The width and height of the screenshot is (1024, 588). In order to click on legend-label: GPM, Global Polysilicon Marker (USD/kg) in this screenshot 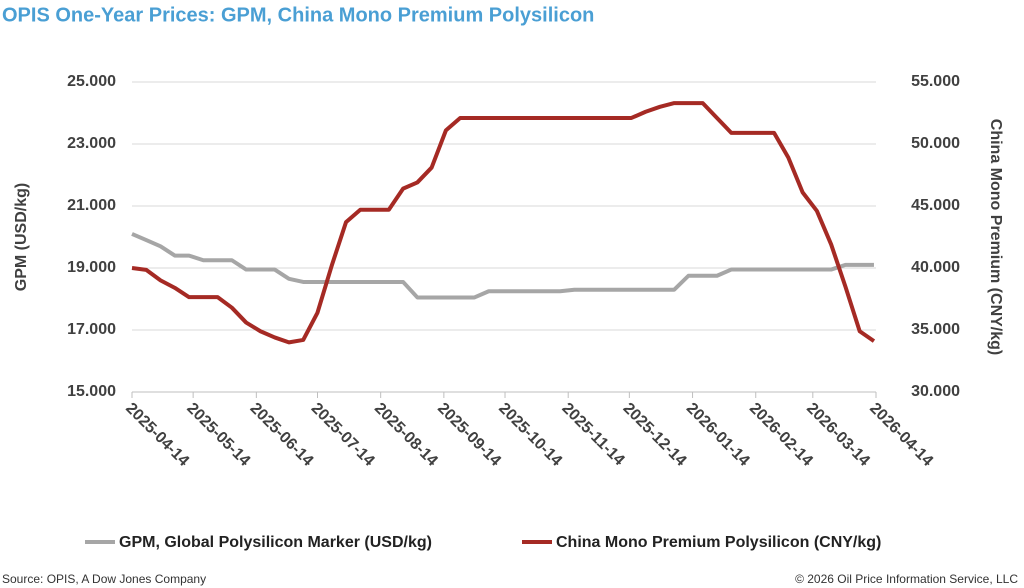, I will do `click(275, 542)`.